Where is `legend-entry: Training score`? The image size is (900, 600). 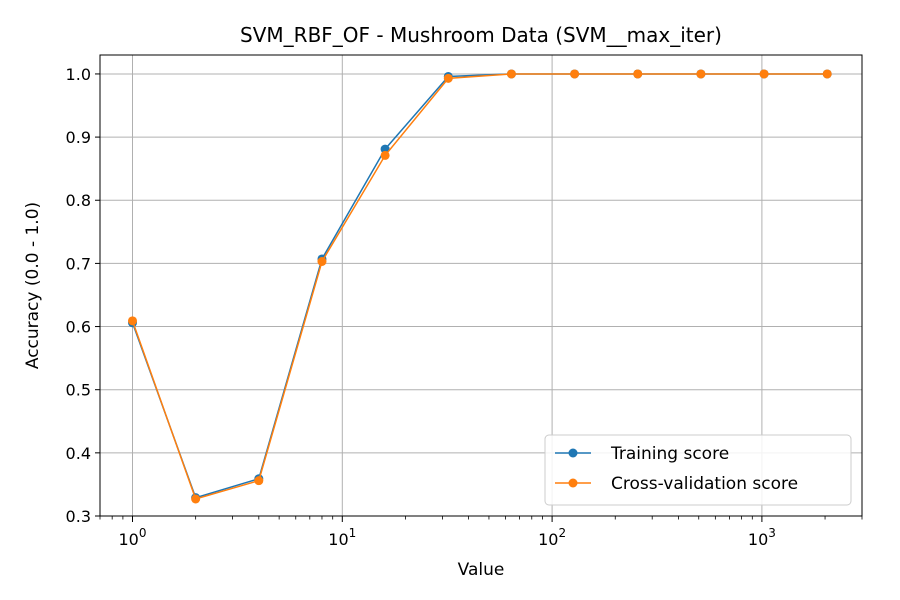 legend-entry: Training score is located at coordinates (642, 454).